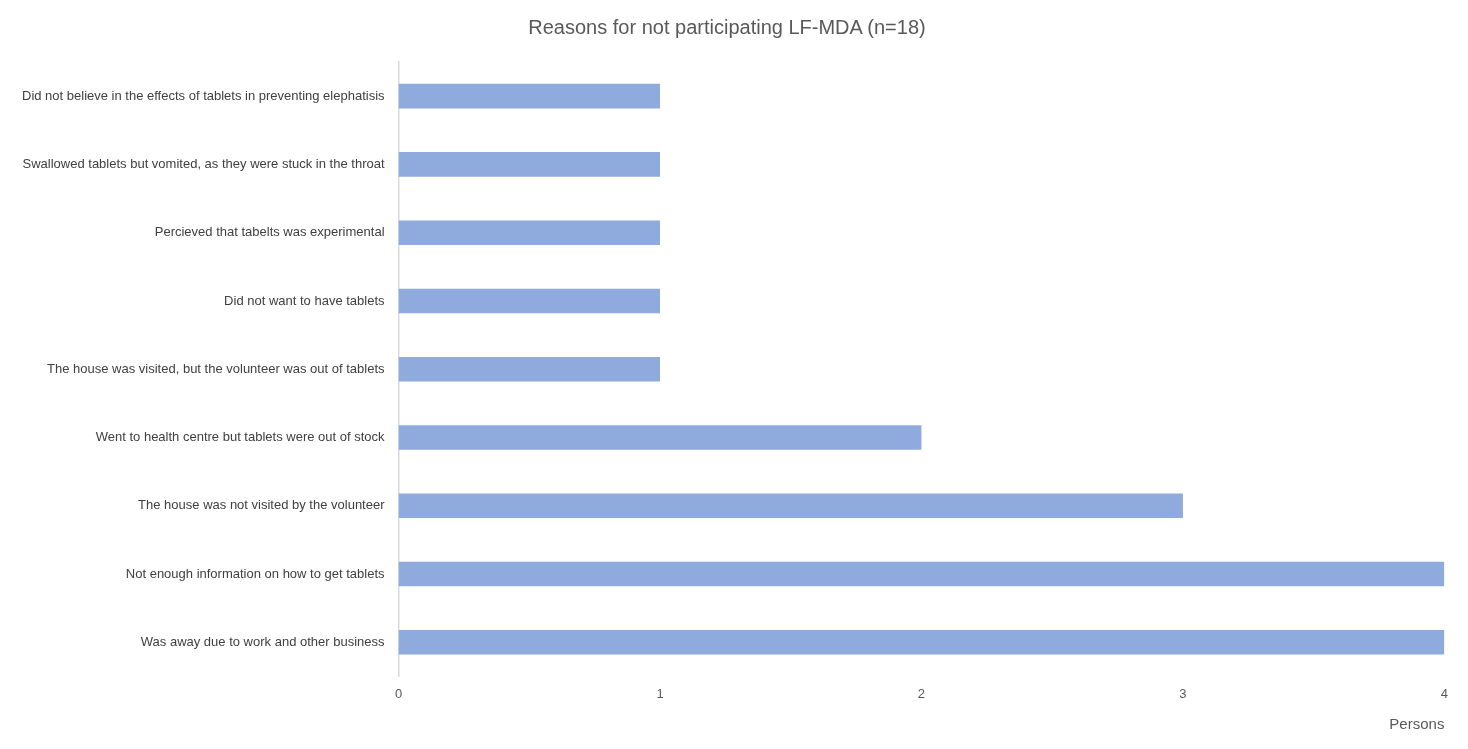 This screenshot has height=749, width=1468. What do you see at coordinates (262, 505) in the screenshot?
I see `y-tick-label: The house was not visited by the volunteer` at bounding box center [262, 505].